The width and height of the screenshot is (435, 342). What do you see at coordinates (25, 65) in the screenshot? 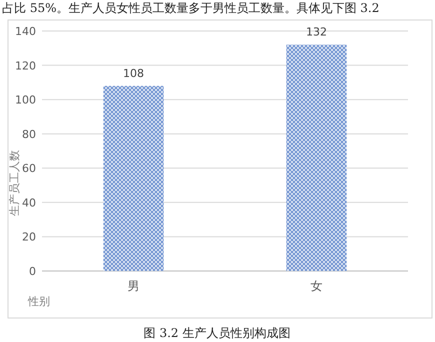
I see `y-tick-label: 120` at bounding box center [25, 65].